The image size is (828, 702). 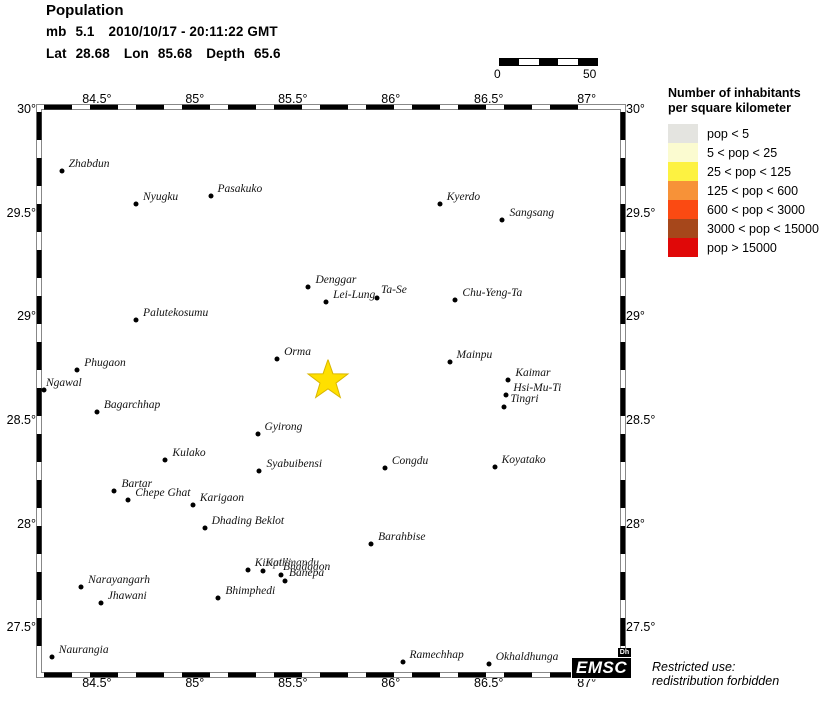 What do you see at coordinates (492, 292) in the screenshot?
I see `city-label: Chu-Yeng-Ta` at bounding box center [492, 292].